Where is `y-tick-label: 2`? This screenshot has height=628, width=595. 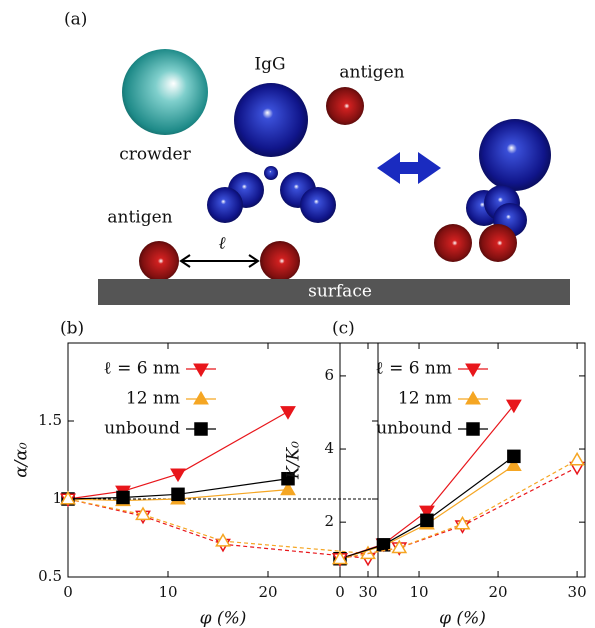 y-tick-label: 2 is located at coordinates (329, 521).